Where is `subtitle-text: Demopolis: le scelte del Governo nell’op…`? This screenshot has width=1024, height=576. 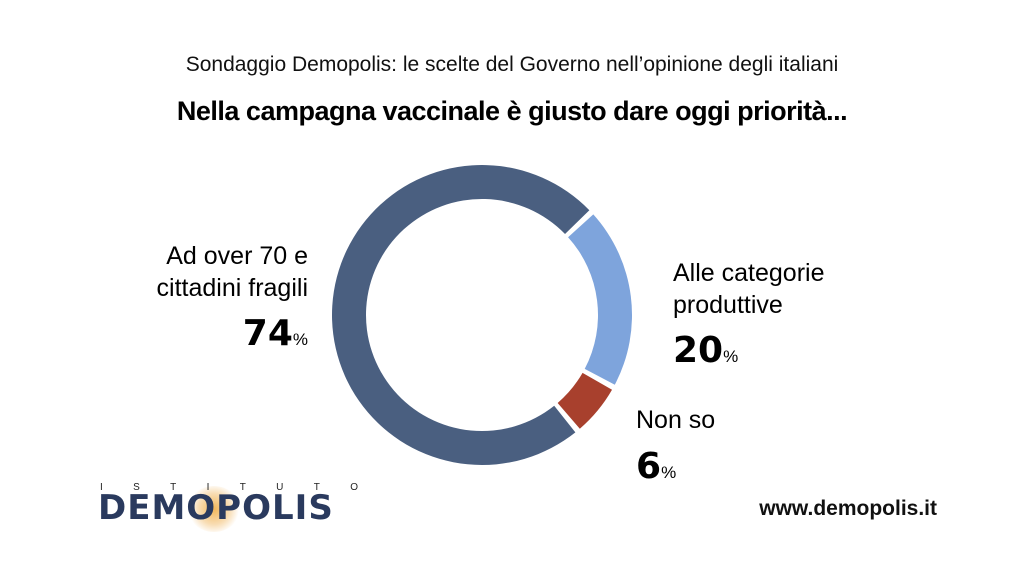 subtitle-text: Demopolis: le scelte del Governo nell’op… is located at coordinates (562, 64).